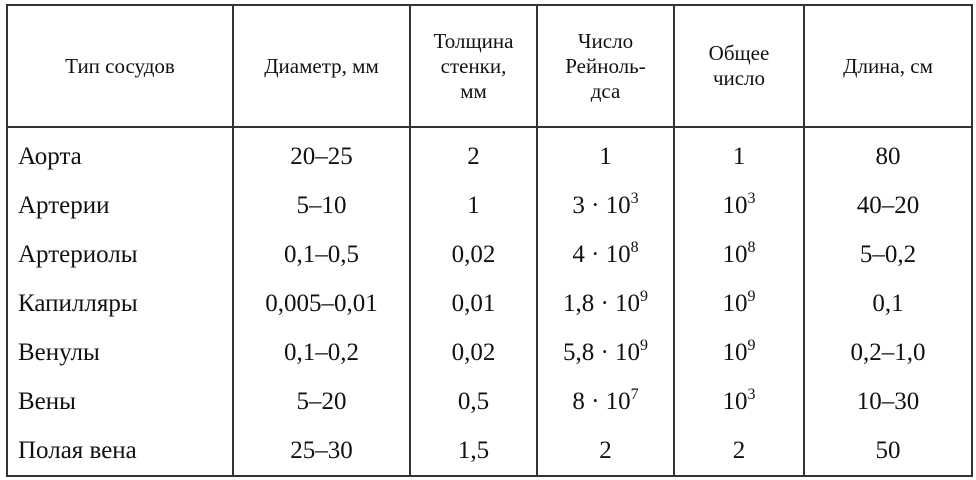 This screenshot has height=480, width=976. Describe the element at coordinates (321, 205) in the screenshot. I see `cell-diameter: 5–10` at that location.